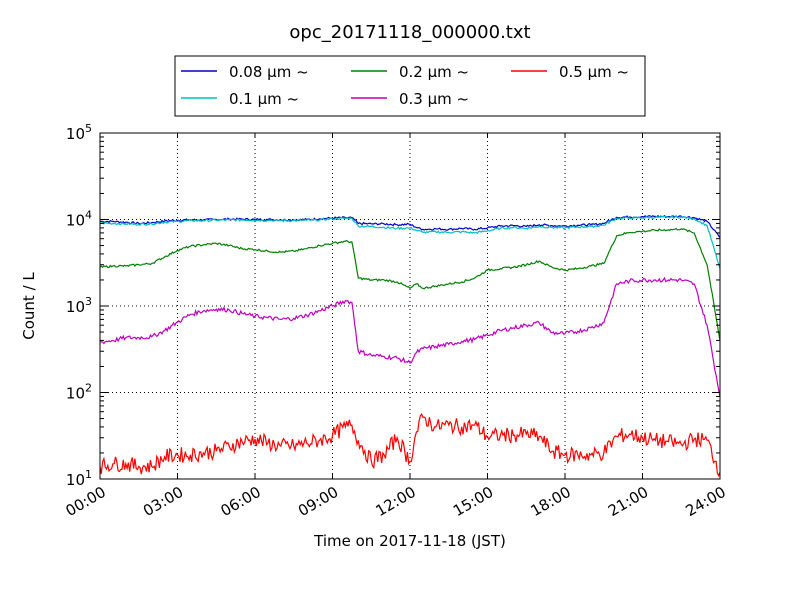 This screenshot has height=600, width=800. I want to click on y-tick-labels: 10¹ 10² 10³ 10⁴ 10⁵, so click(79, 305).